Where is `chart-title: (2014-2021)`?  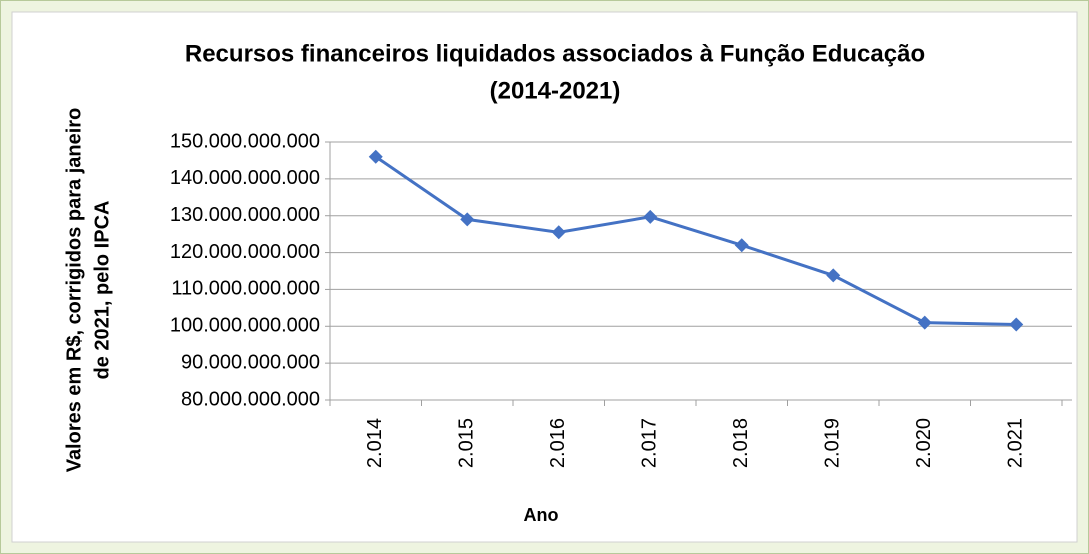
chart-title: (2014-2021) is located at coordinates (555, 90).